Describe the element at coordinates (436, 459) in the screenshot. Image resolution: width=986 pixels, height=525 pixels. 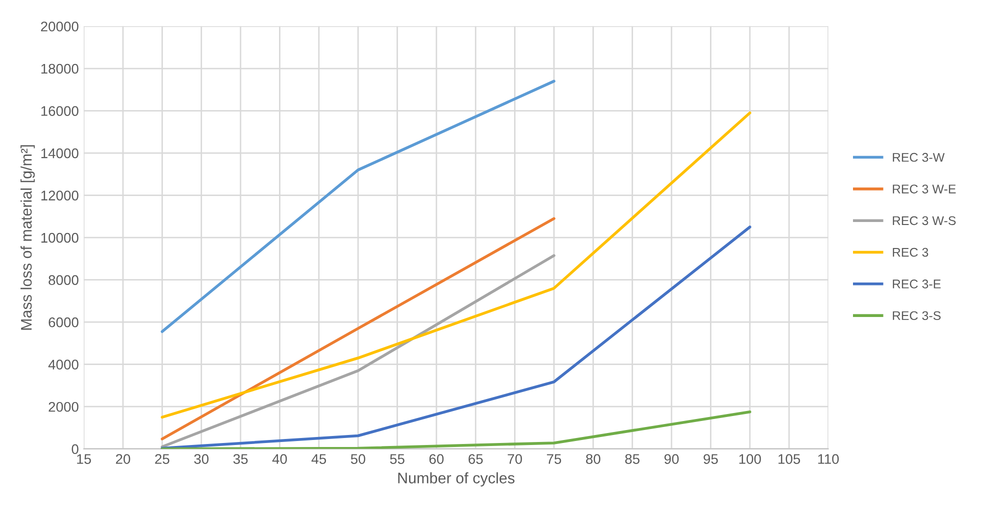
I see `x-tick-label: 60` at that location.